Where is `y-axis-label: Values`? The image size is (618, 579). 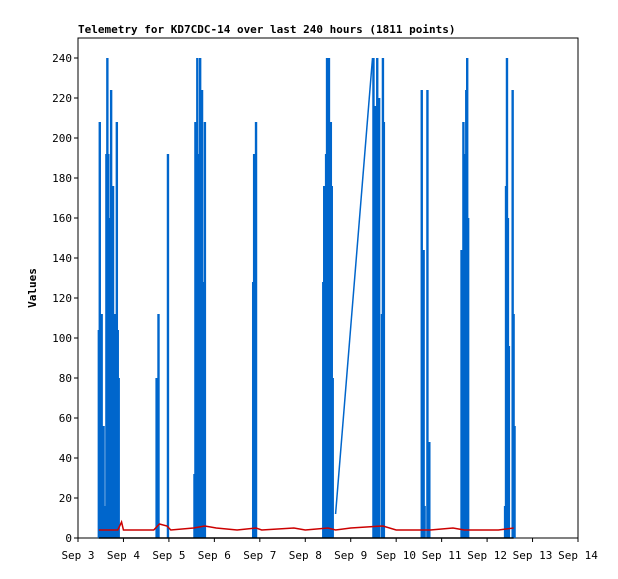 y-axis-label: Values is located at coordinates (32, 288).